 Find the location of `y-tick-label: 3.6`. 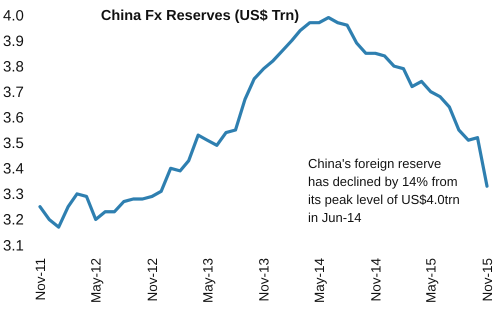

y-tick-label: 3.6 is located at coordinates (13, 117).